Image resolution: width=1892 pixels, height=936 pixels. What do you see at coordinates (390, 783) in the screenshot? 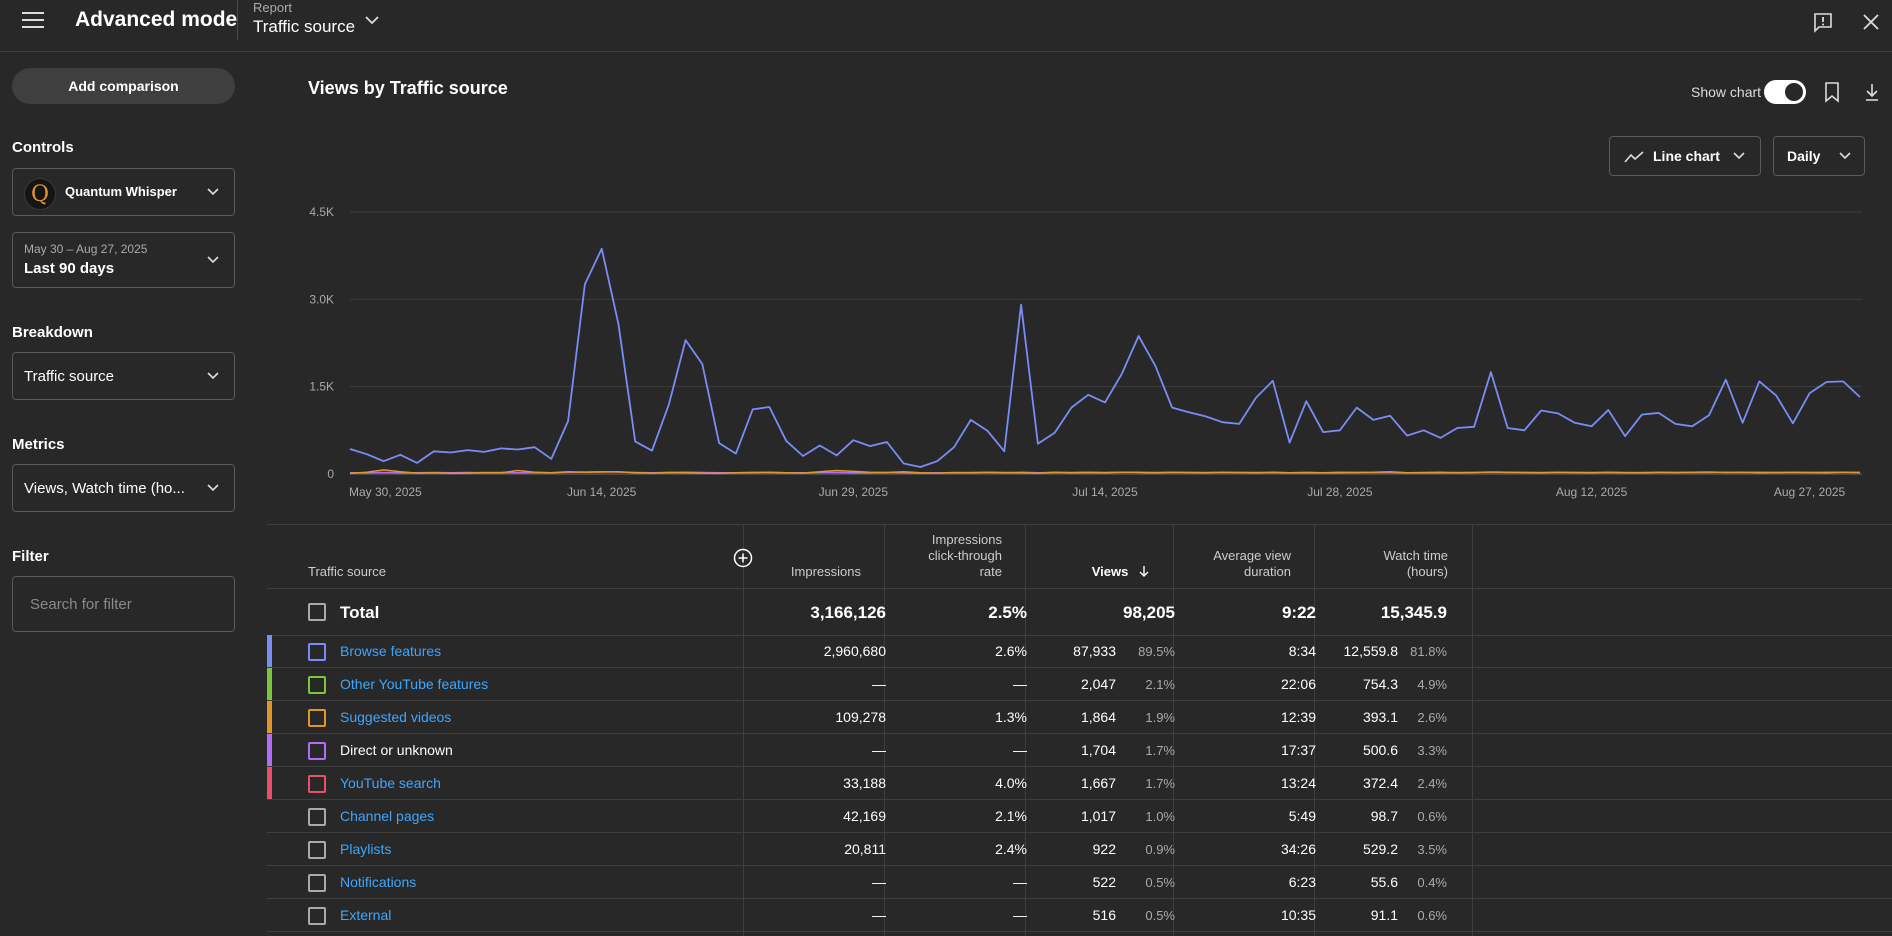
I see `traffic-source-link: YouTube search` at bounding box center [390, 783].